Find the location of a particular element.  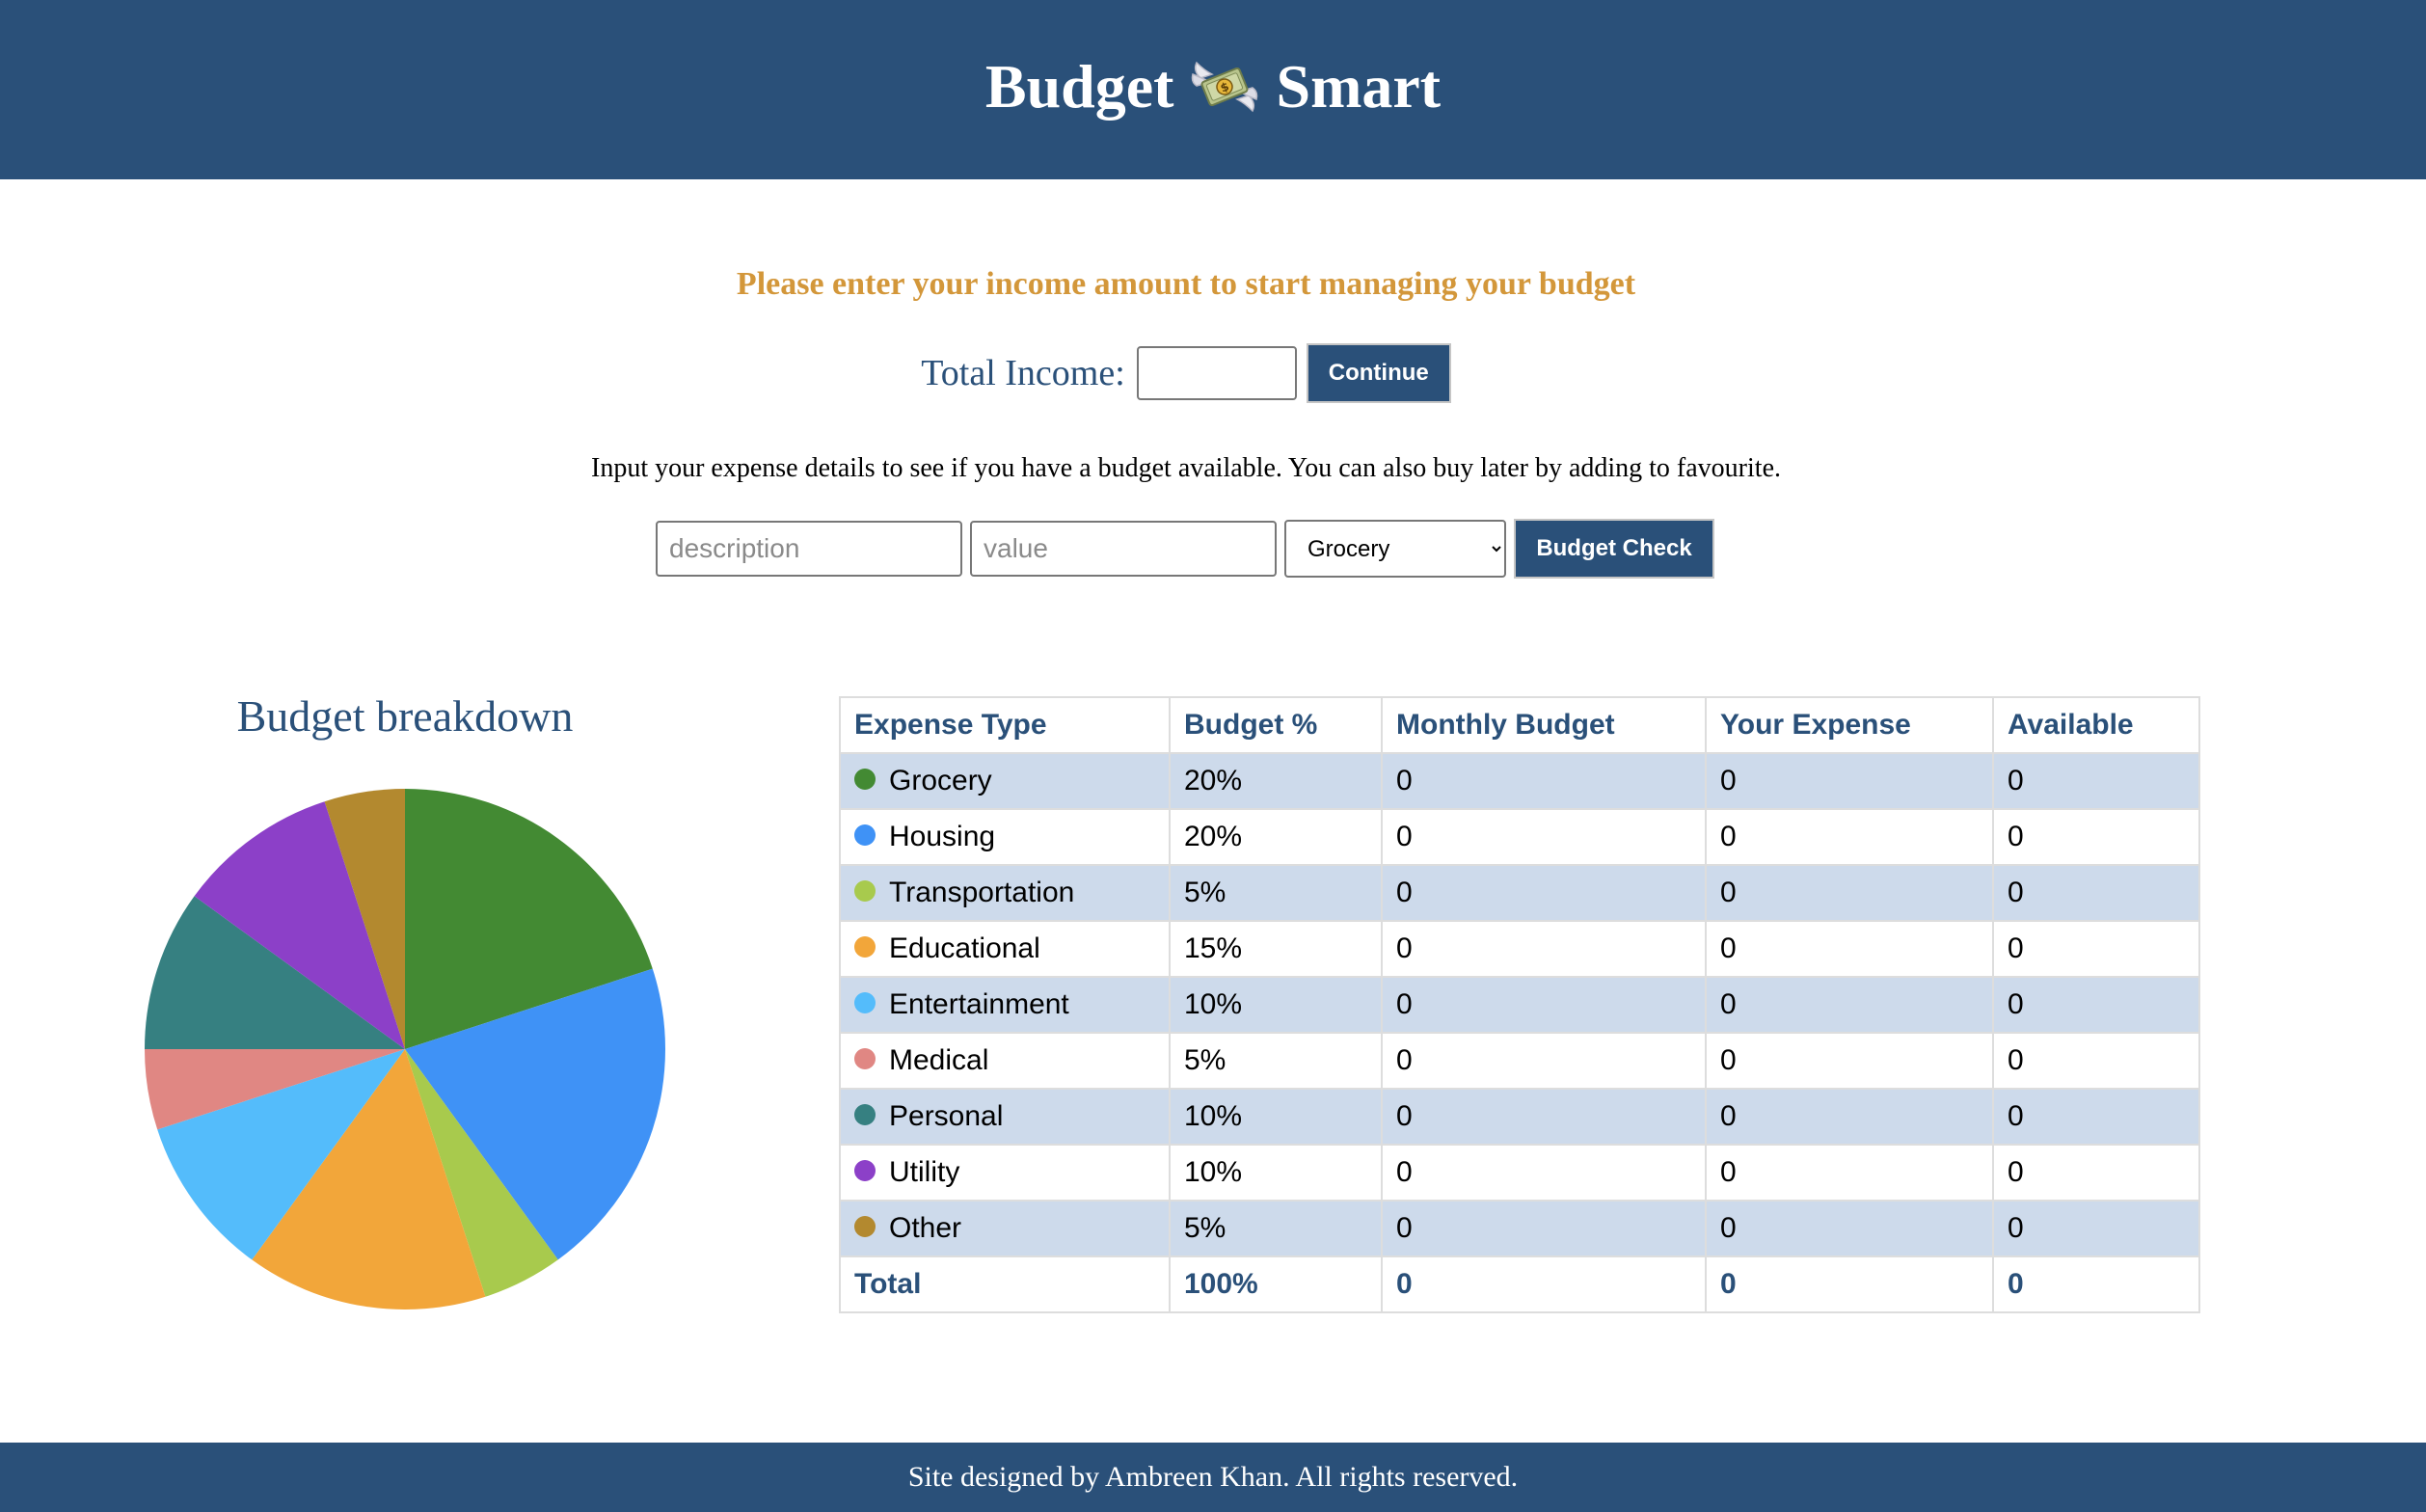

pie-slice-personal is located at coordinates (275, 972).